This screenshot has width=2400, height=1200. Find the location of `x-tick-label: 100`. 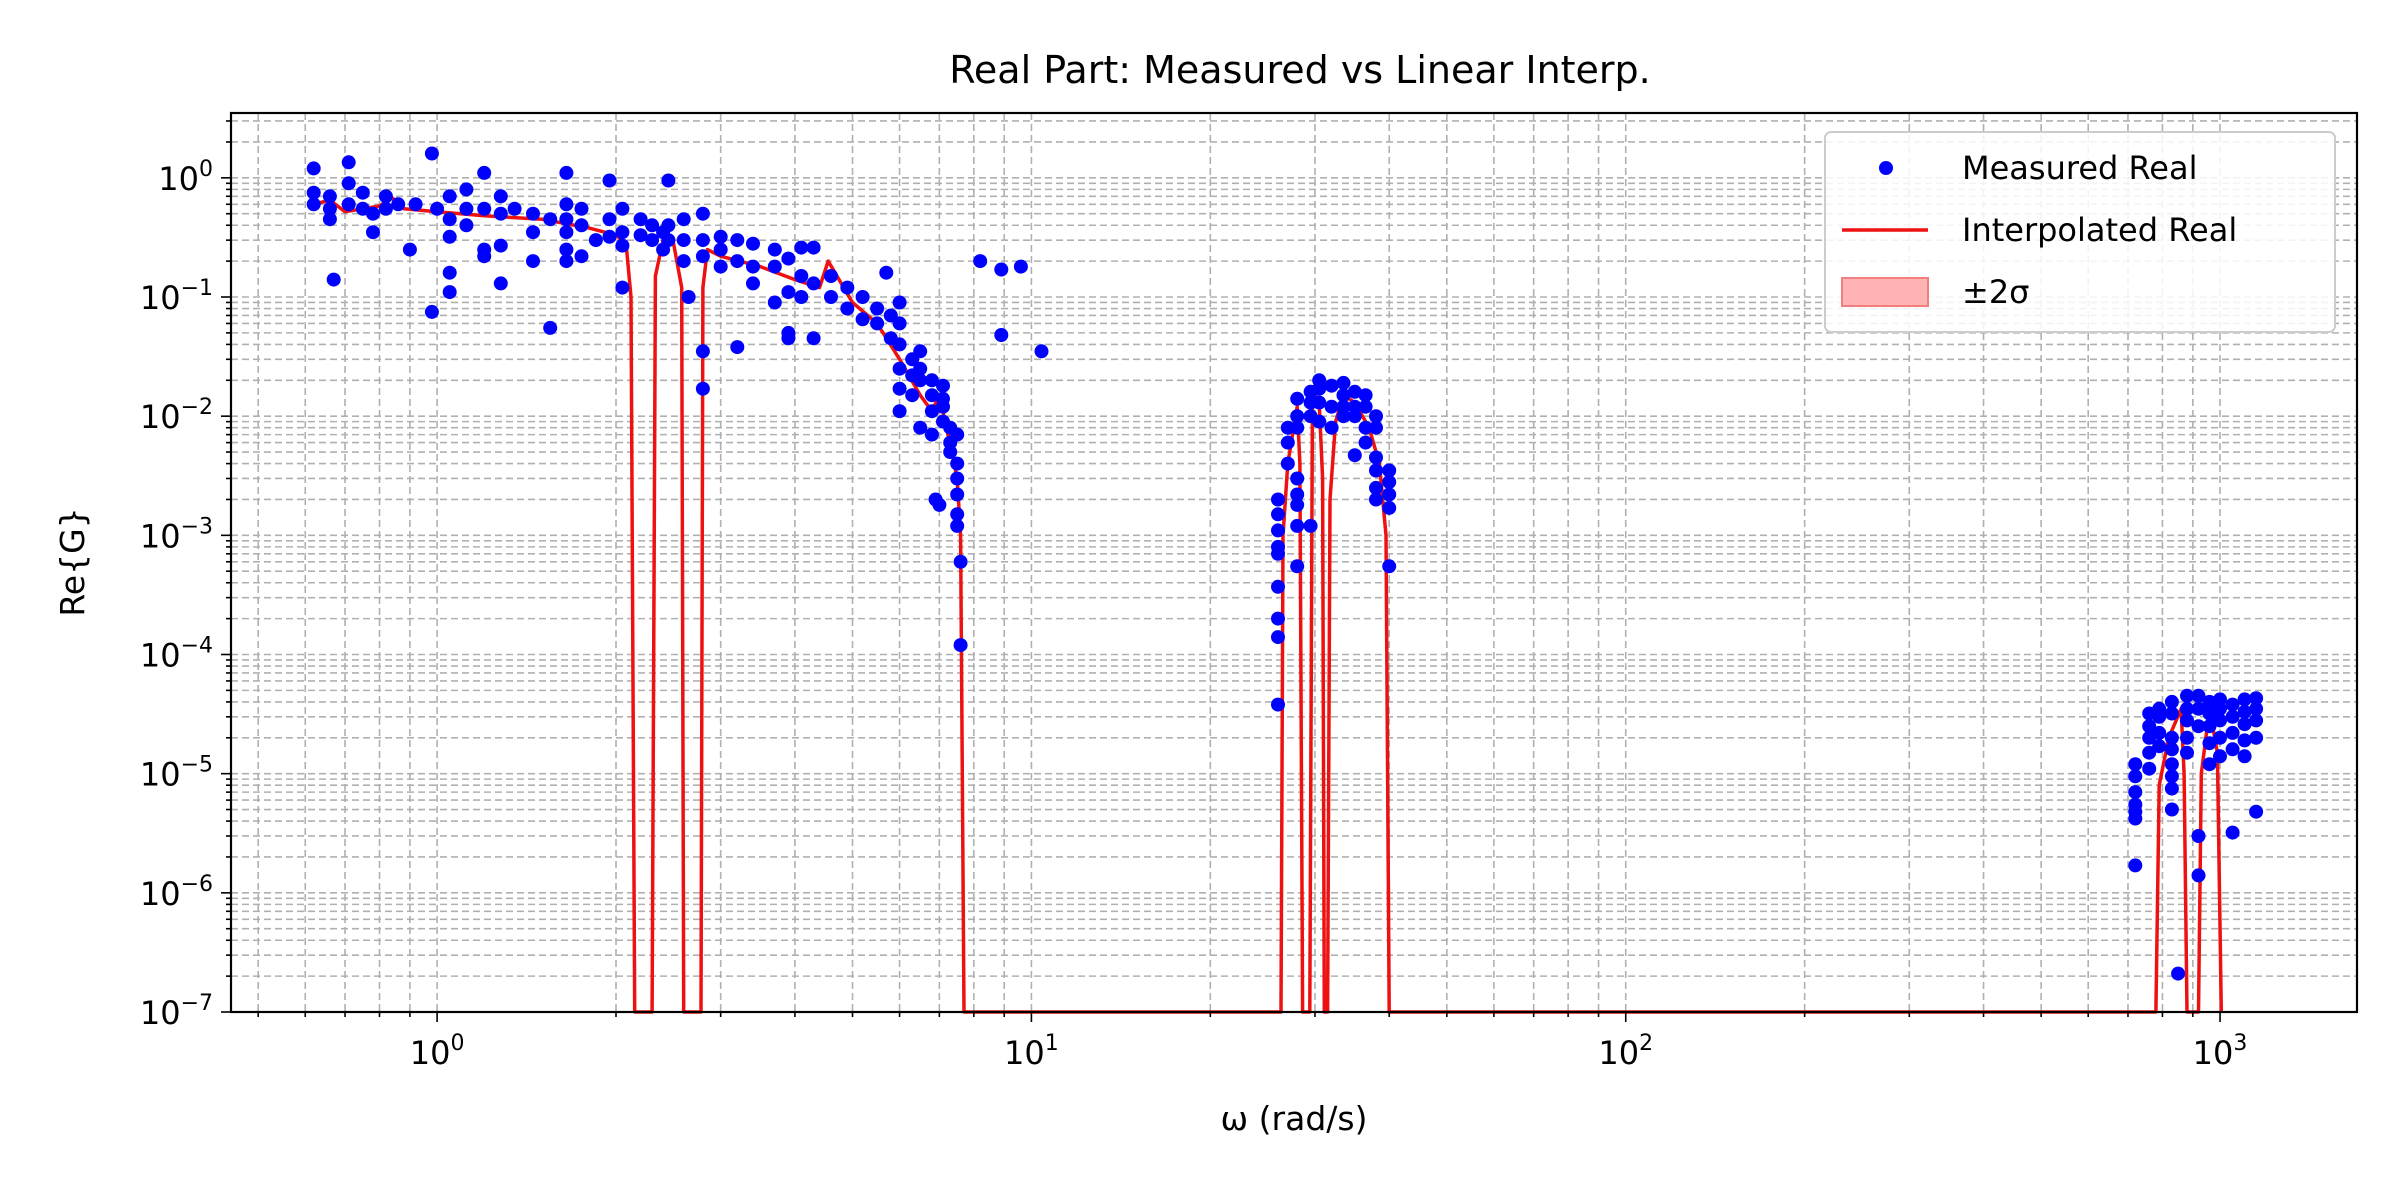

x-tick-label: 100 is located at coordinates (437, 1051).